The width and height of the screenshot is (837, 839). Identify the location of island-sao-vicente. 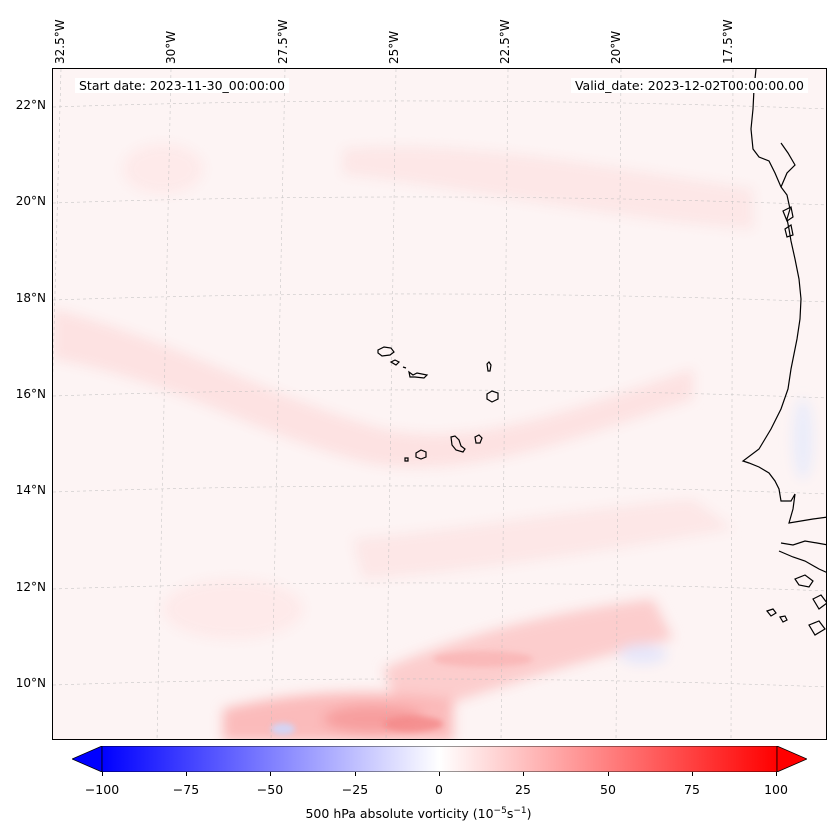
(395, 362).